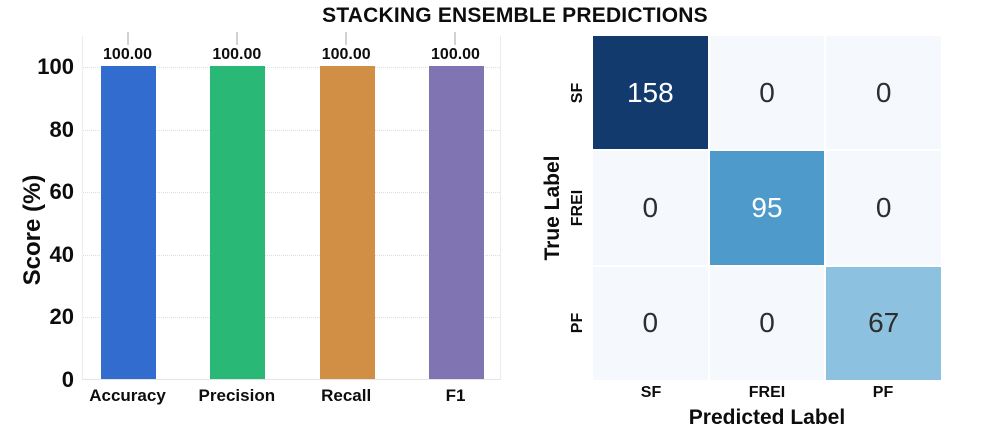 The image size is (997, 443). Describe the element at coordinates (67, 379) in the screenshot. I see `y-tick-label: 0` at that location.